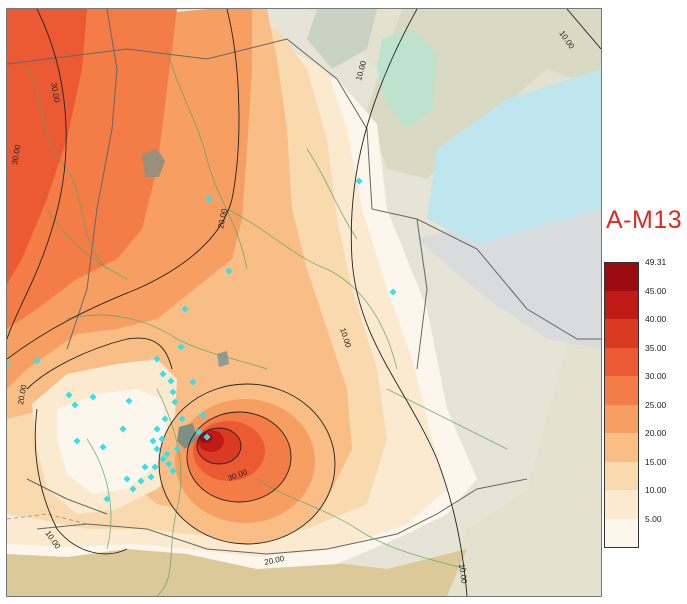 This screenshot has width=687, height=604. What do you see at coordinates (656, 404) in the screenshot?
I see `legend-label: 25.00` at bounding box center [656, 404].